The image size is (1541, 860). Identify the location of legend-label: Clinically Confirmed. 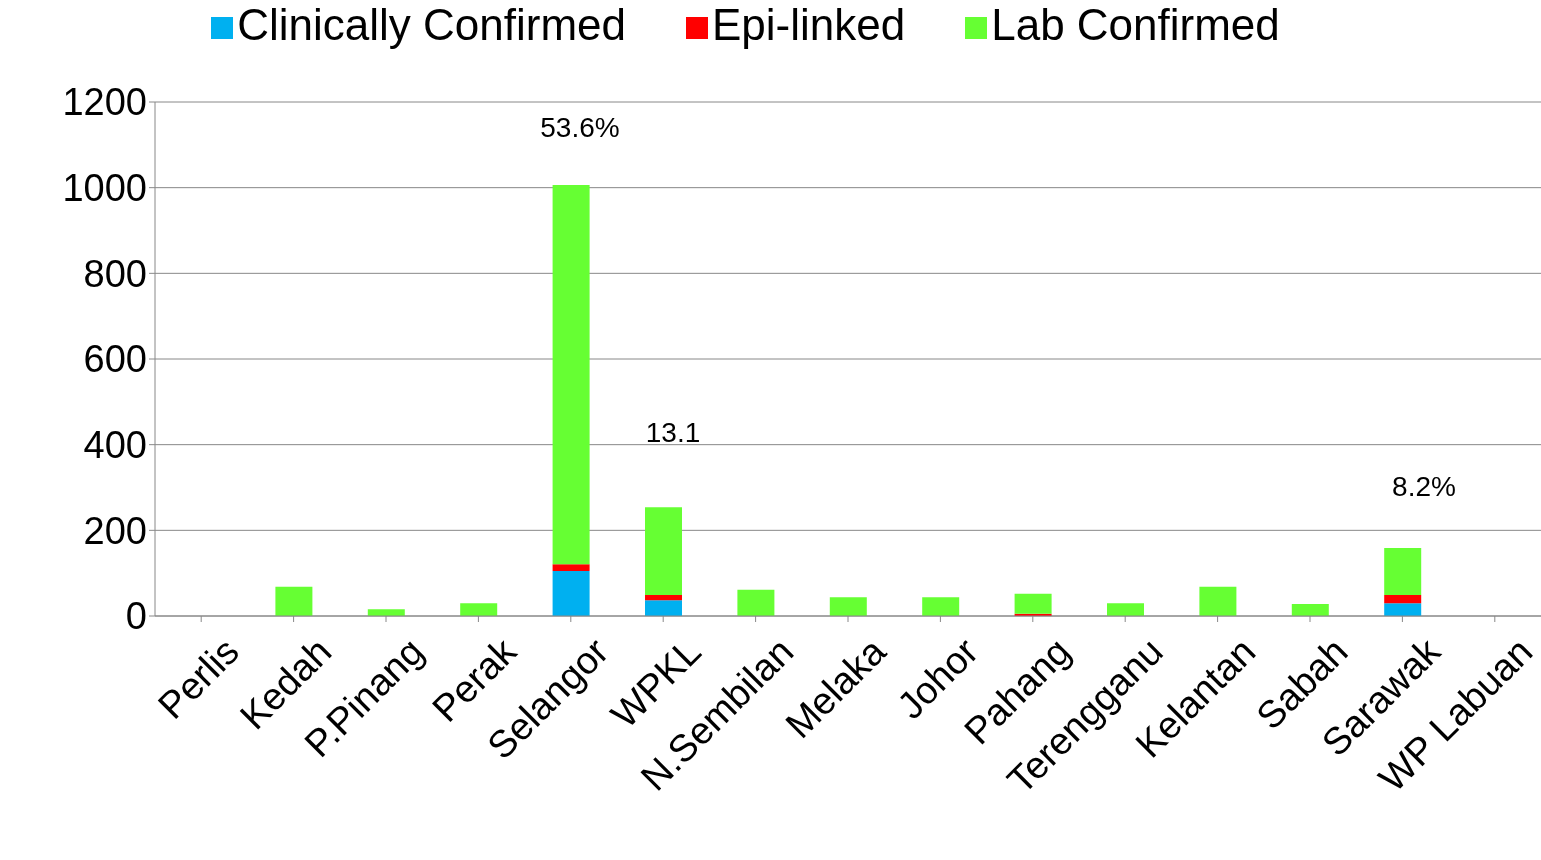
(431, 24).